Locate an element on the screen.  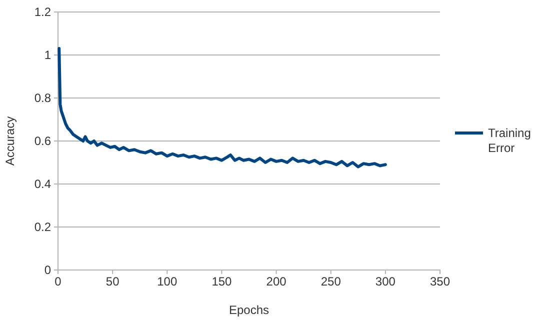
x-tick-label: 300 is located at coordinates (385, 281).